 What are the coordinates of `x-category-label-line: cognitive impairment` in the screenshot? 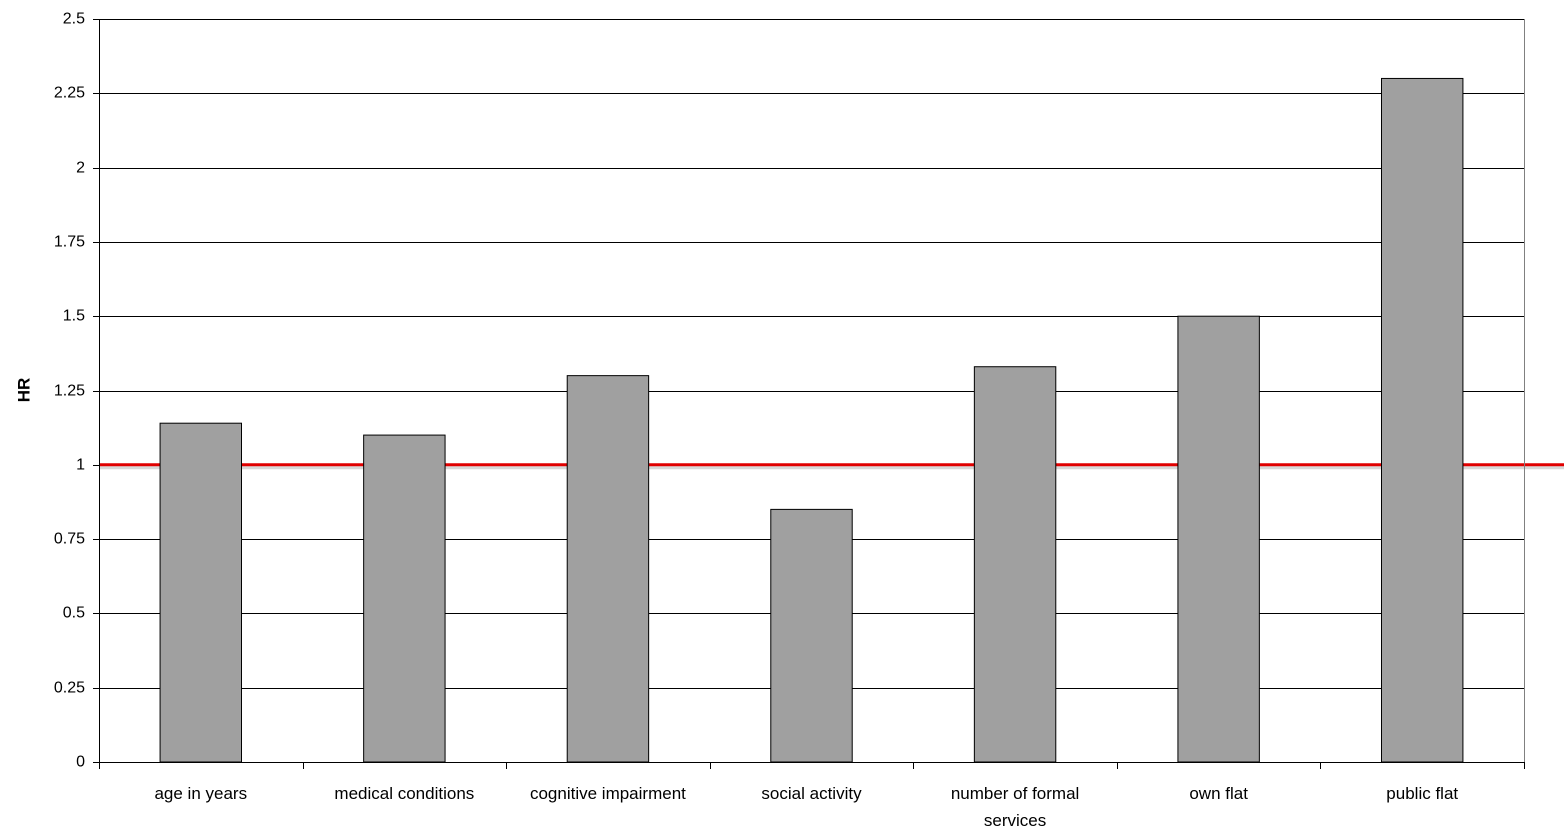 It's located at (608, 793).